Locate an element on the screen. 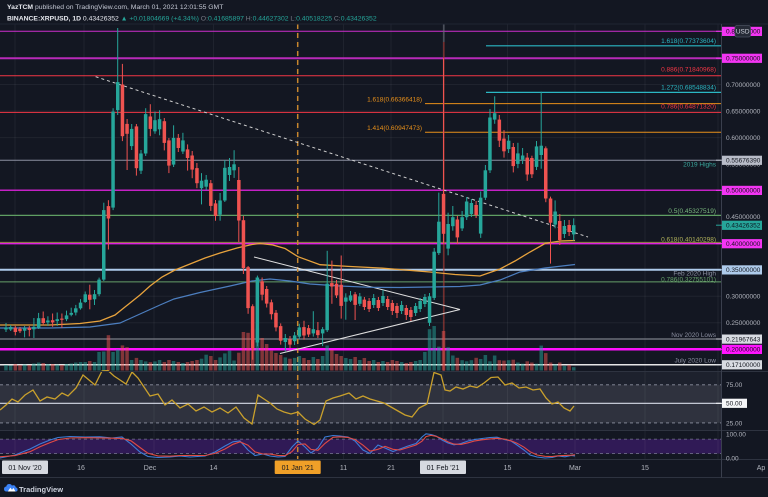 This screenshot has width=768, height=497. svg-text: 25.00 is located at coordinates (734, 423).